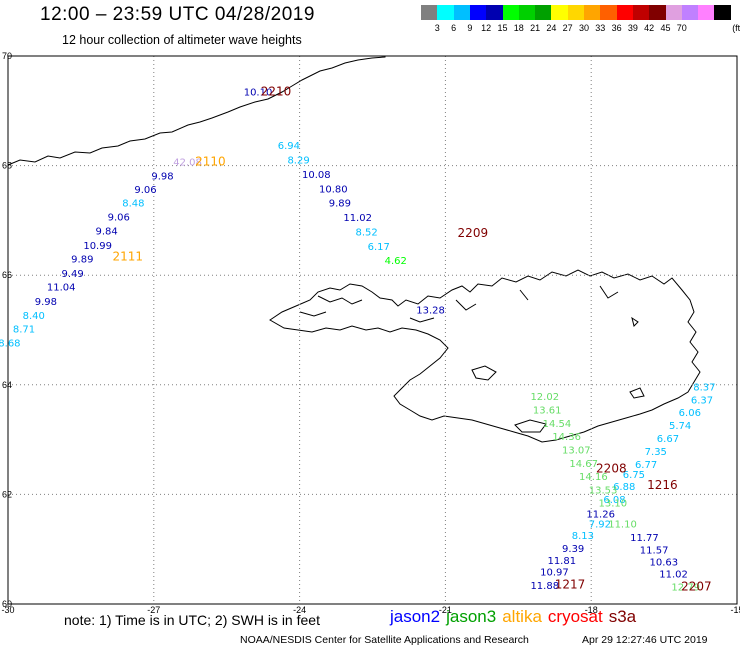 This screenshot has width=740, height=650. I want to click on colorbar-label: 21, so click(535, 28).